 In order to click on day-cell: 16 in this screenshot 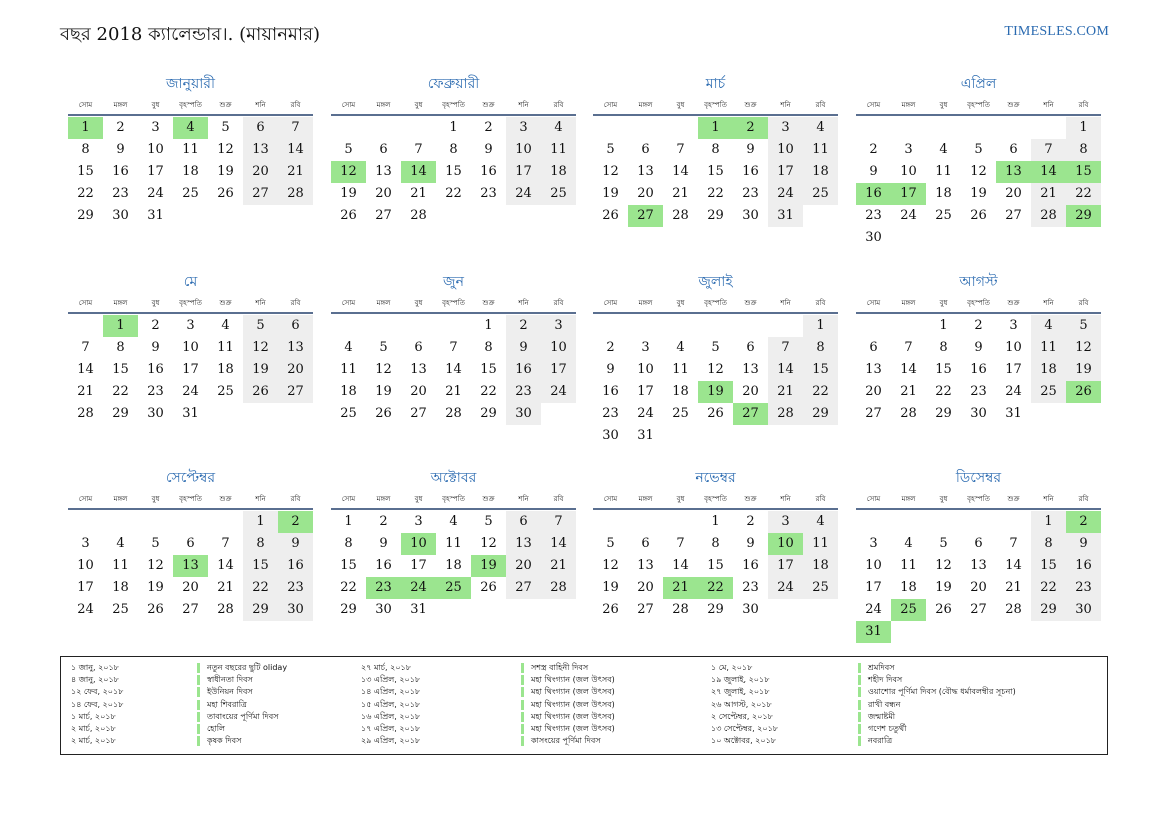, I will do `click(750, 171)`.